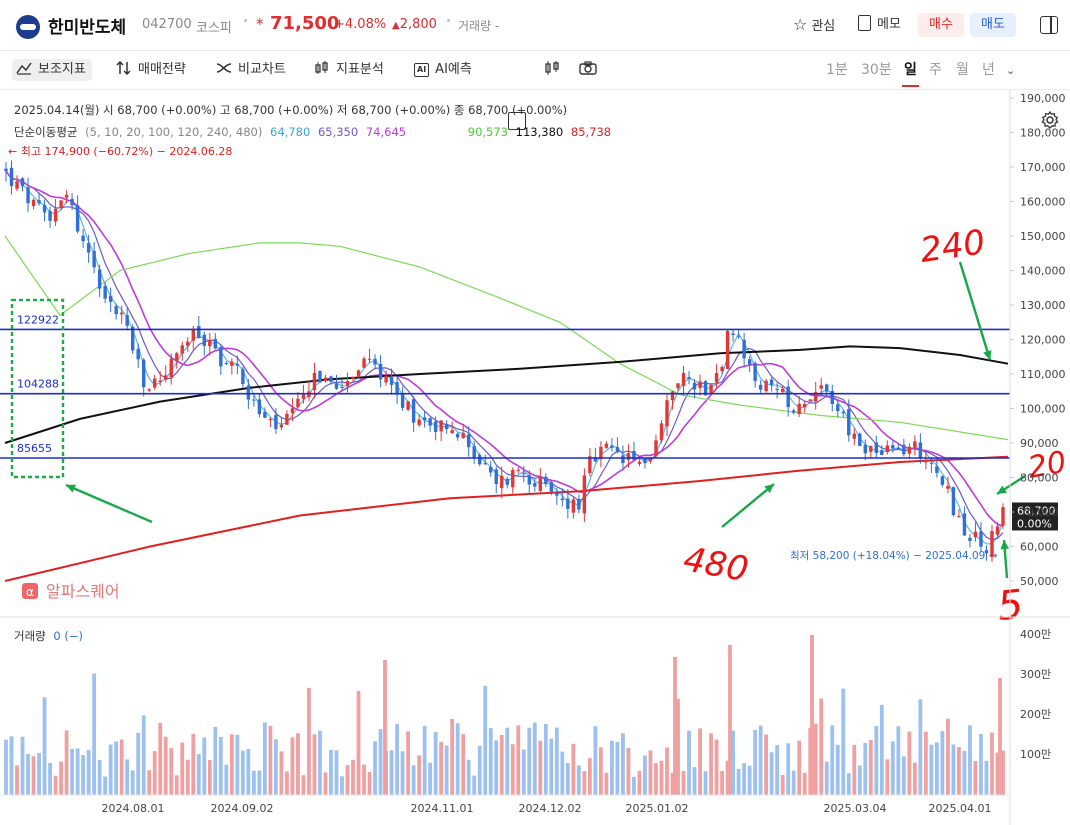 This screenshot has height=825, width=1070. What do you see at coordinates (876, 70) in the screenshot?
I see `period-30min: 30분` at bounding box center [876, 70].